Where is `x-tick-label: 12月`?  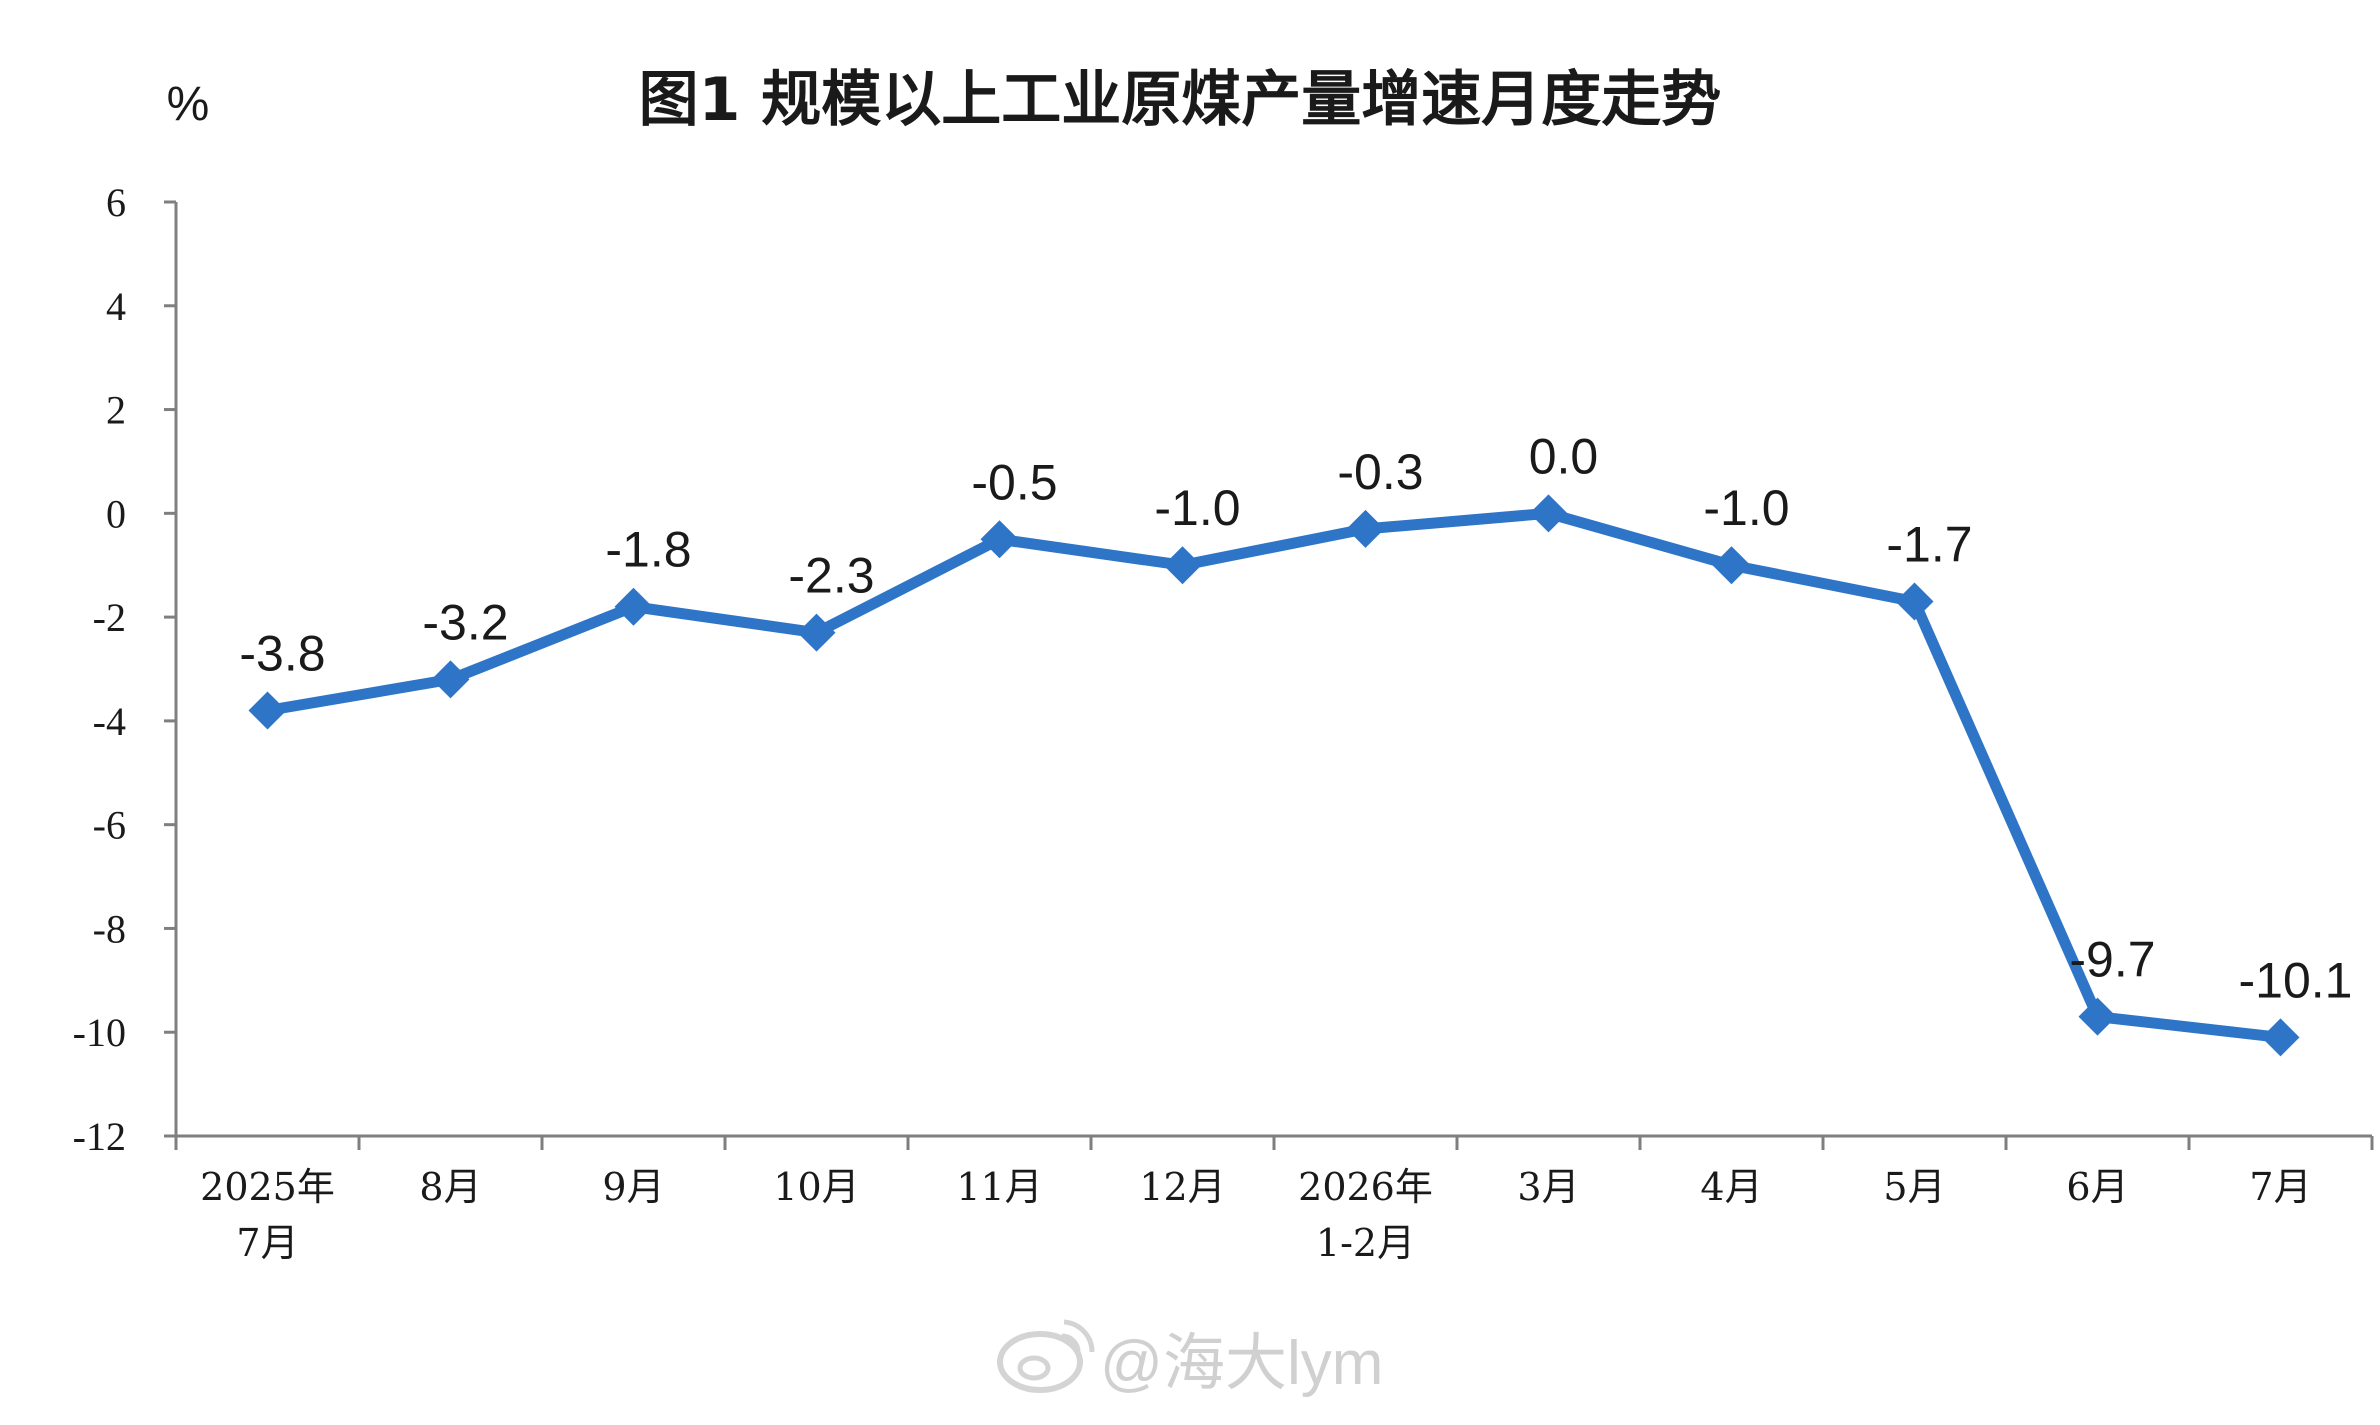 x-tick-label: 12月 is located at coordinates (1182, 1187).